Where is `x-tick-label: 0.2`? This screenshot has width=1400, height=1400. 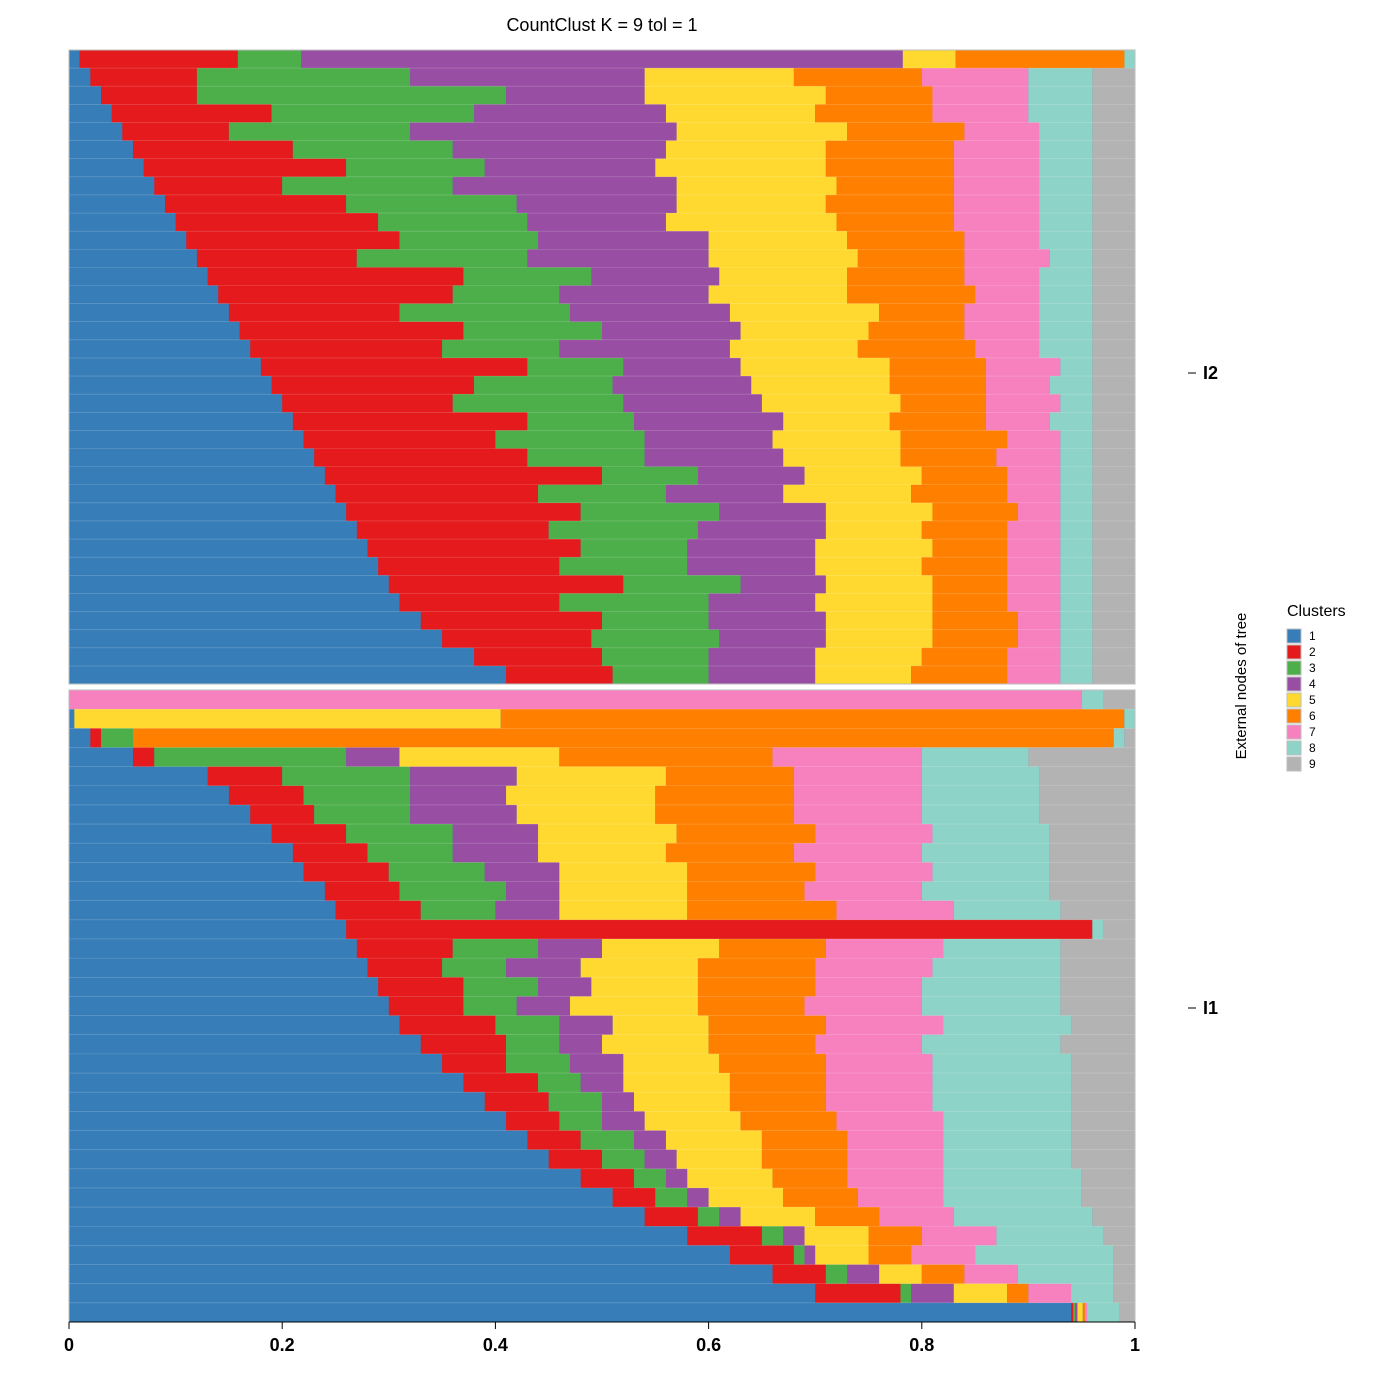 x-tick-label: 0.2 is located at coordinates (282, 1345).